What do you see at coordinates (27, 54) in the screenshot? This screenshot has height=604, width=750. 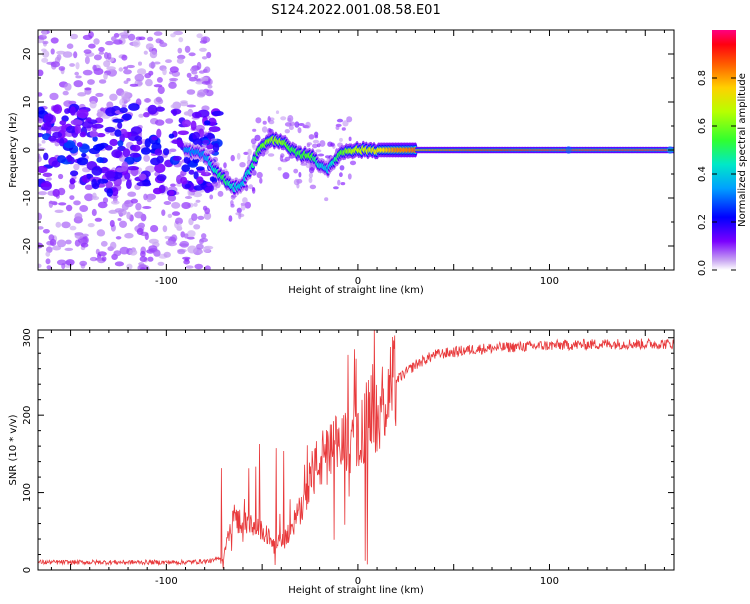 I see `heatmap-y-tick-label: 20` at bounding box center [27, 54].